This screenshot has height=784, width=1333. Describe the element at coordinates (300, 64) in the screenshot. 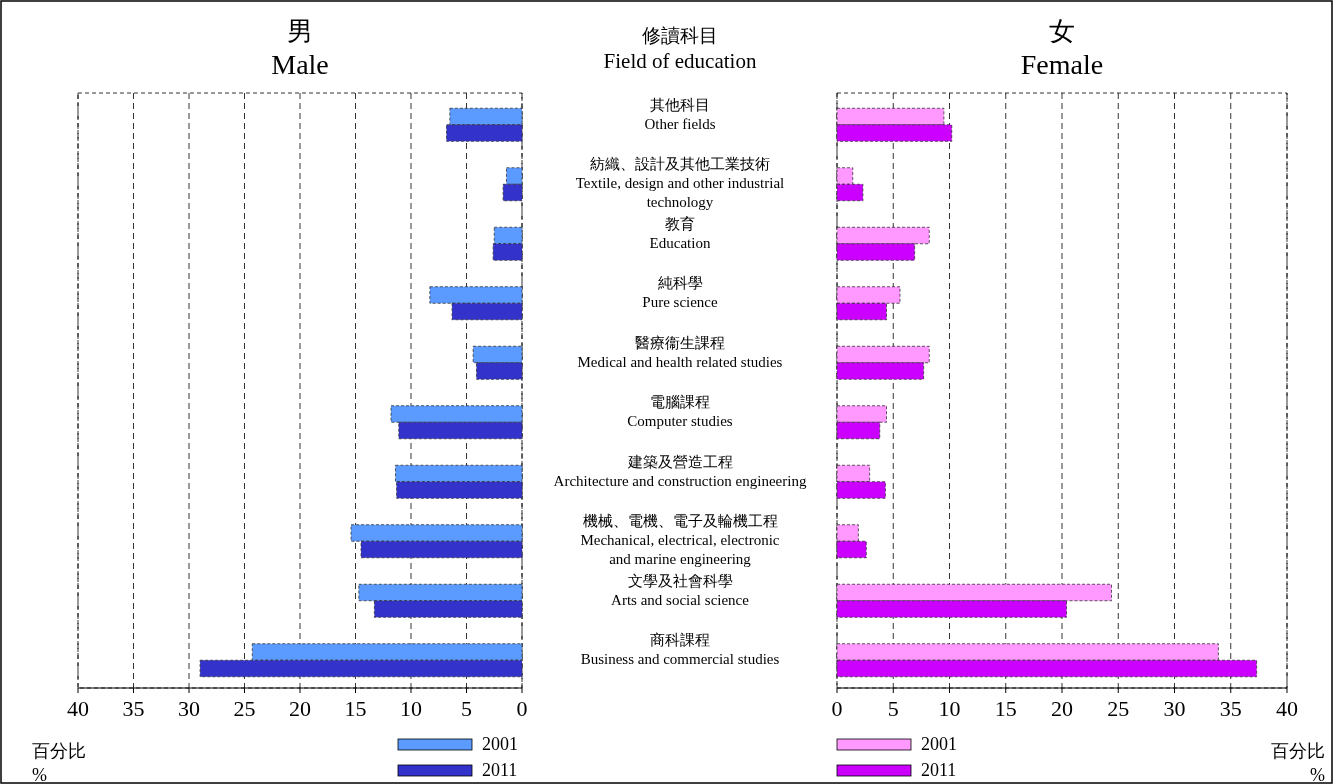

I see `title: Male` at that location.